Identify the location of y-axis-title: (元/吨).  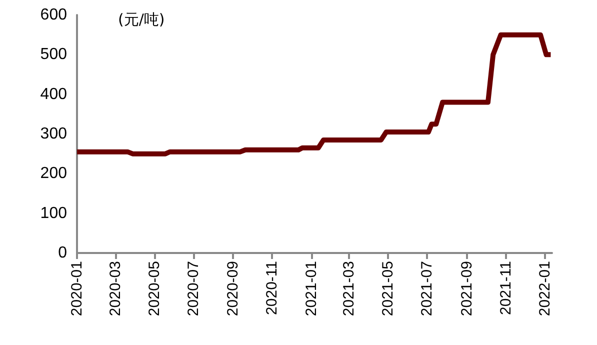
(141, 19).